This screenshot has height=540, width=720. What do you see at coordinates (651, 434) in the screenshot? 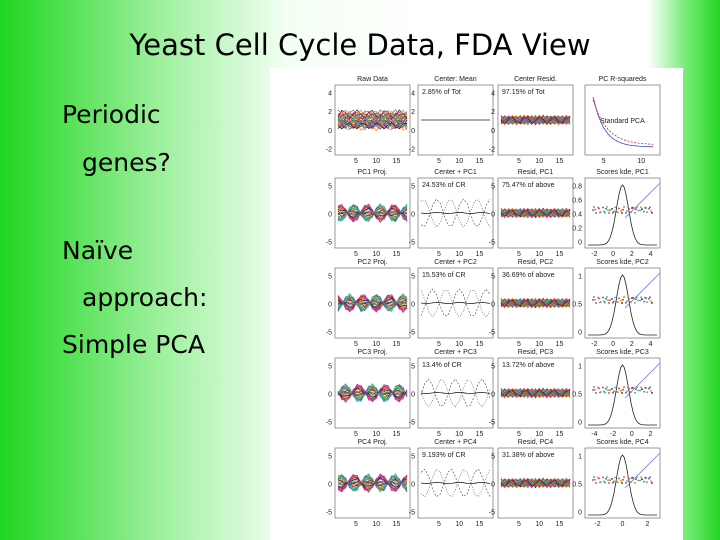
I see `x-tick-label: 2` at bounding box center [651, 434].